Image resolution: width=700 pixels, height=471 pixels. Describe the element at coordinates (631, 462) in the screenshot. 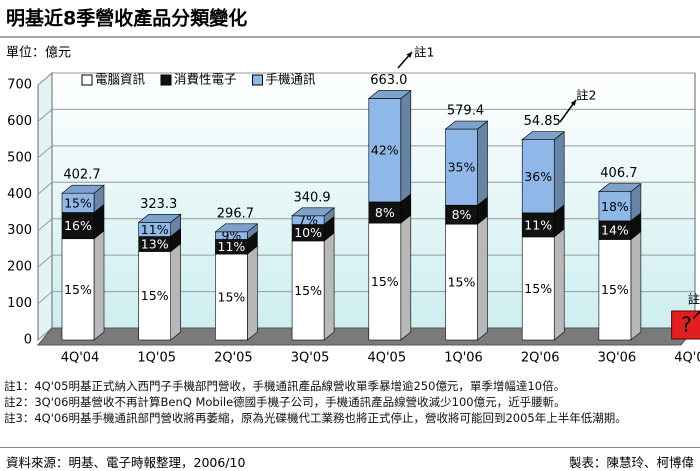

I see `credit: 製表：陳慧玲、柯博偉` at that location.